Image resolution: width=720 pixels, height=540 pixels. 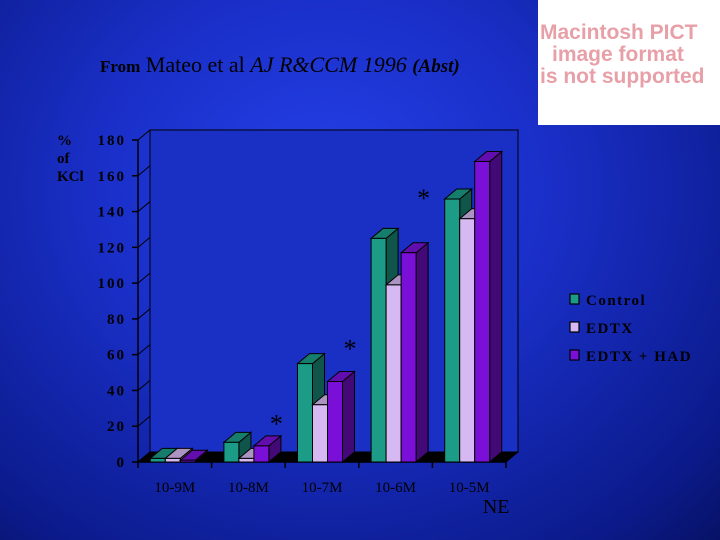 I want to click on y-tick-label: 40, so click(x=116, y=391).